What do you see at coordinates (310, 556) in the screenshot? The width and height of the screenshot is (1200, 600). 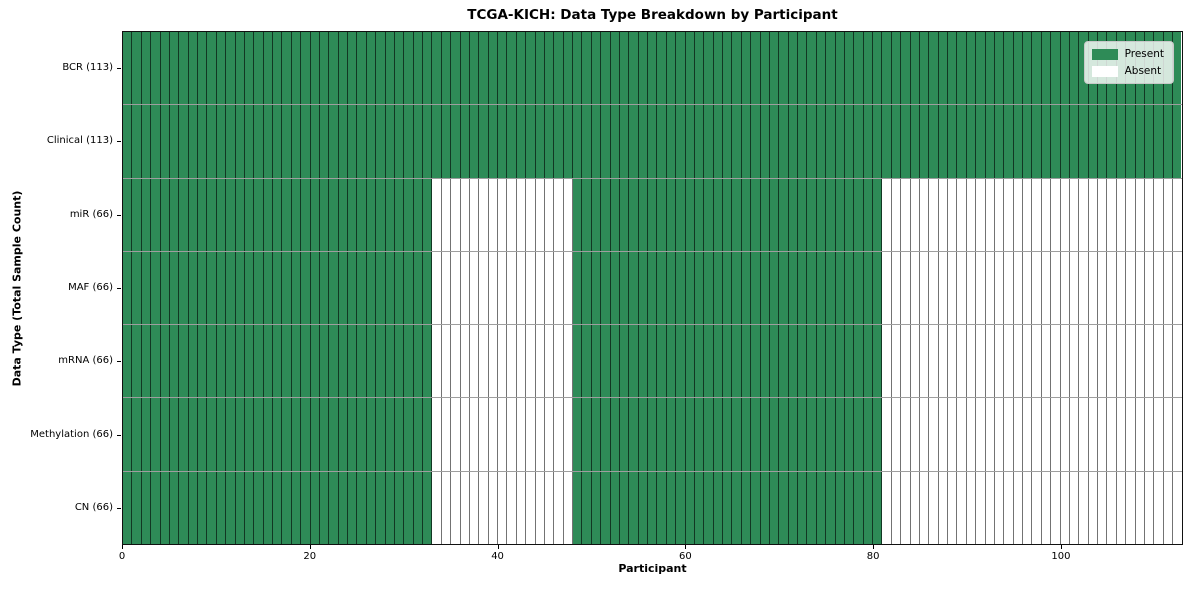 I see `x-tick-label: 20` at bounding box center [310, 556].